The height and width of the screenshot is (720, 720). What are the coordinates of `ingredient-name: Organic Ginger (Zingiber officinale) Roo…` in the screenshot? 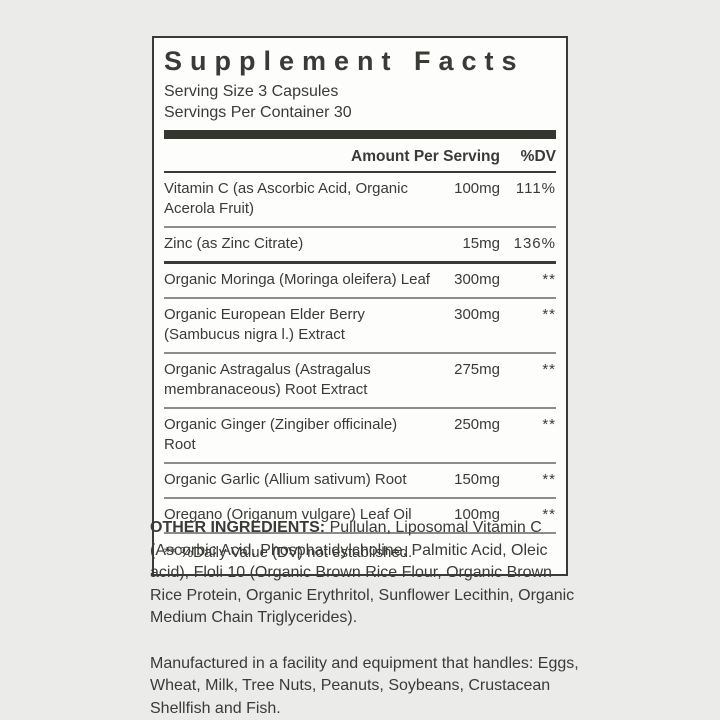 It's located at (281, 434).